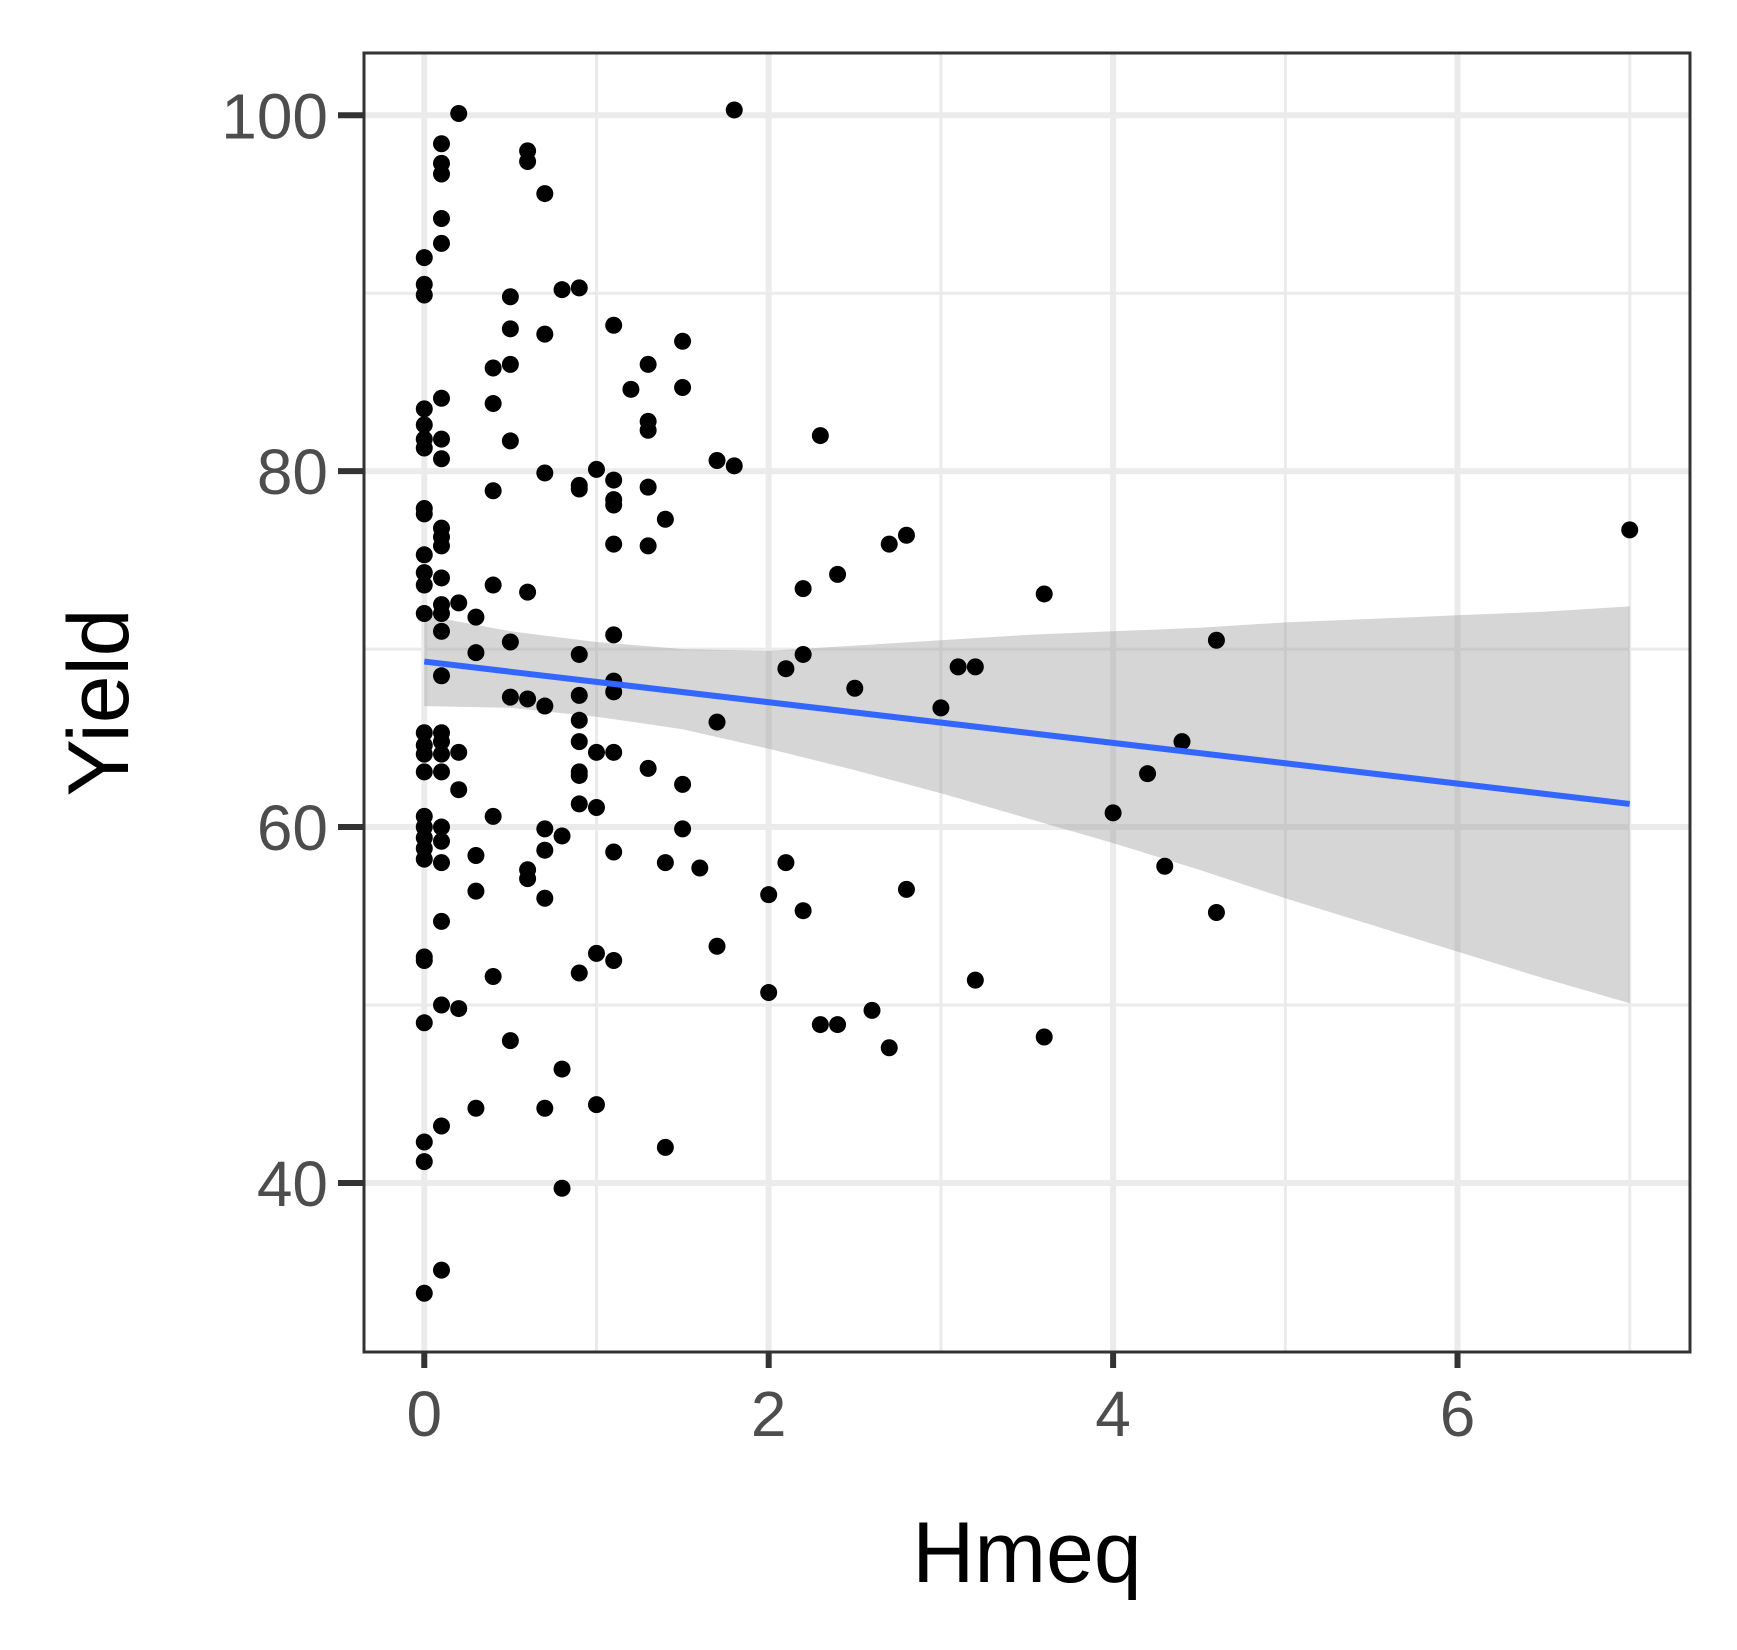  I want to click on y-tick-label: 60, so click(292, 828).